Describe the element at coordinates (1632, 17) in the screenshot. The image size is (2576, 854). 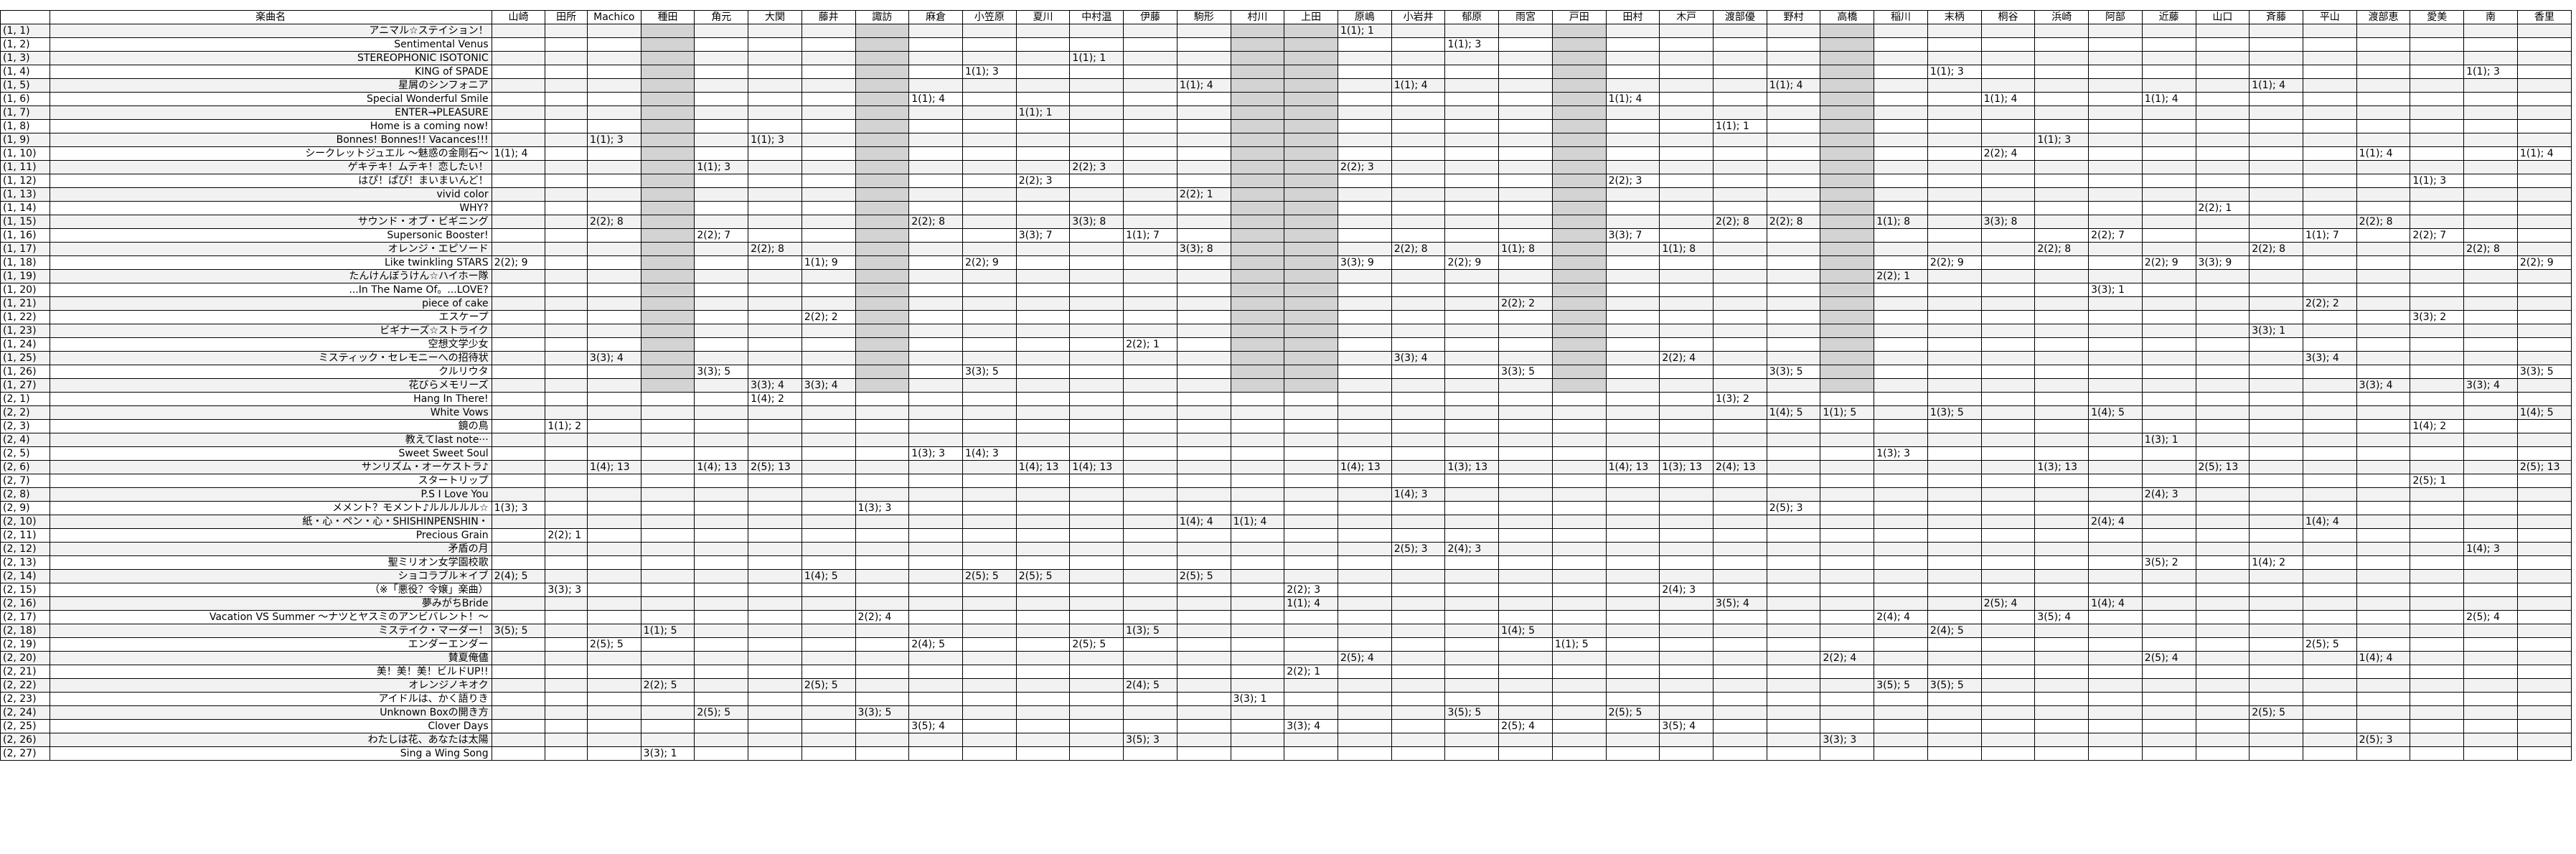
I see `member-header: 田村` at that location.